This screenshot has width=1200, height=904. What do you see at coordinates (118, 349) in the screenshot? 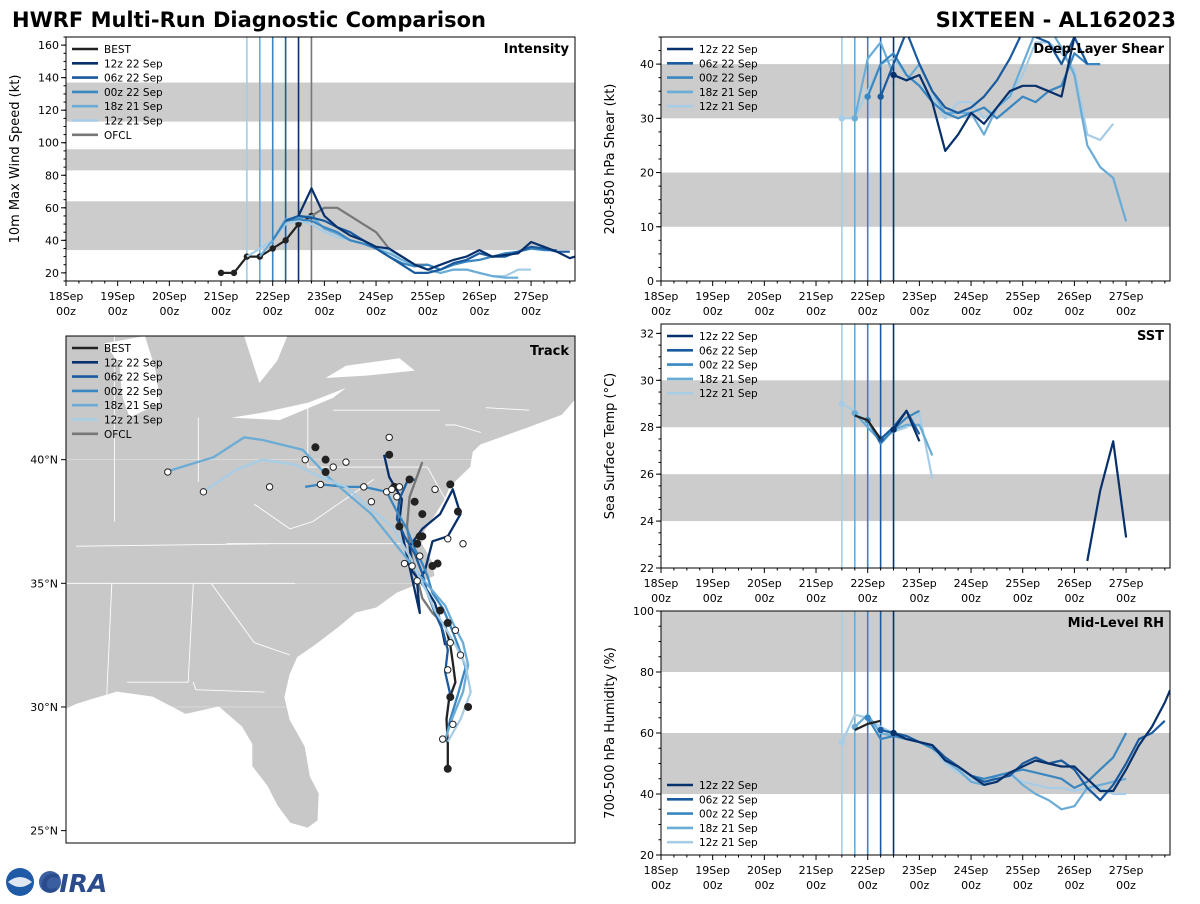
I see `legend-label-best: BEST` at bounding box center [118, 349].